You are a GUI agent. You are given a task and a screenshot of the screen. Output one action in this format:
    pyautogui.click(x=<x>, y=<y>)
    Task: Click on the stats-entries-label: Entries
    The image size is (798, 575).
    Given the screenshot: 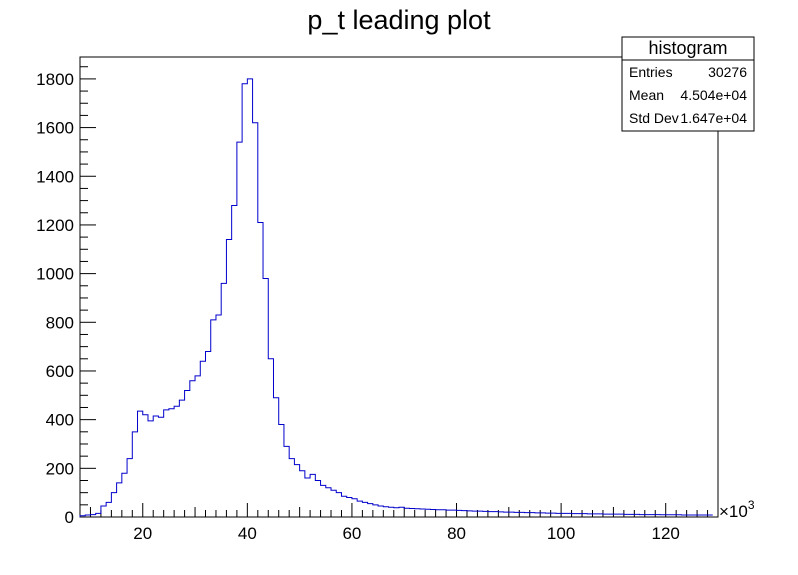 What is the action you would take?
    pyautogui.click(x=651, y=72)
    